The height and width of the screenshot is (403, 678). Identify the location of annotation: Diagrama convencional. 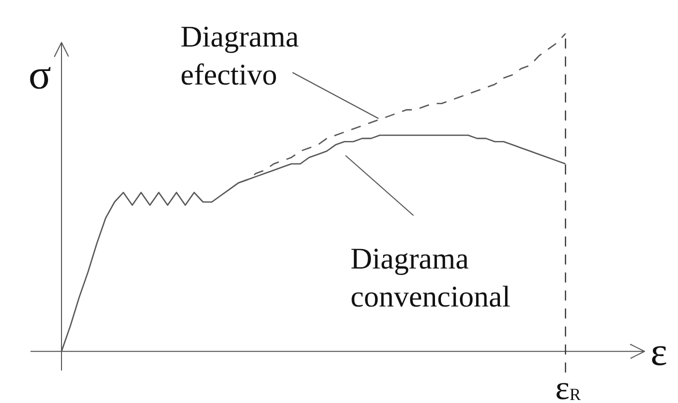
(430, 278).